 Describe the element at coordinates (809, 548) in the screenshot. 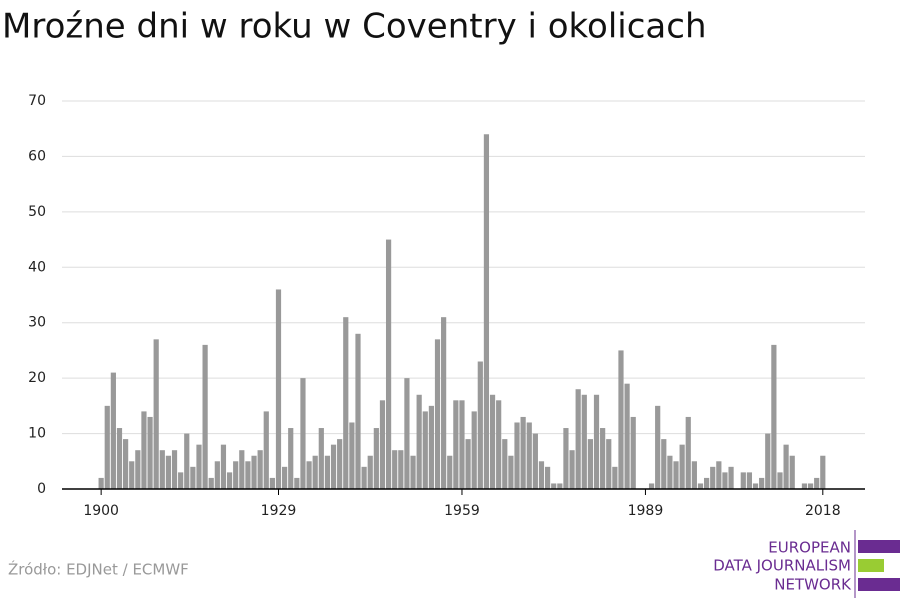

I see `logo-text: EUROPEAN` at that location.